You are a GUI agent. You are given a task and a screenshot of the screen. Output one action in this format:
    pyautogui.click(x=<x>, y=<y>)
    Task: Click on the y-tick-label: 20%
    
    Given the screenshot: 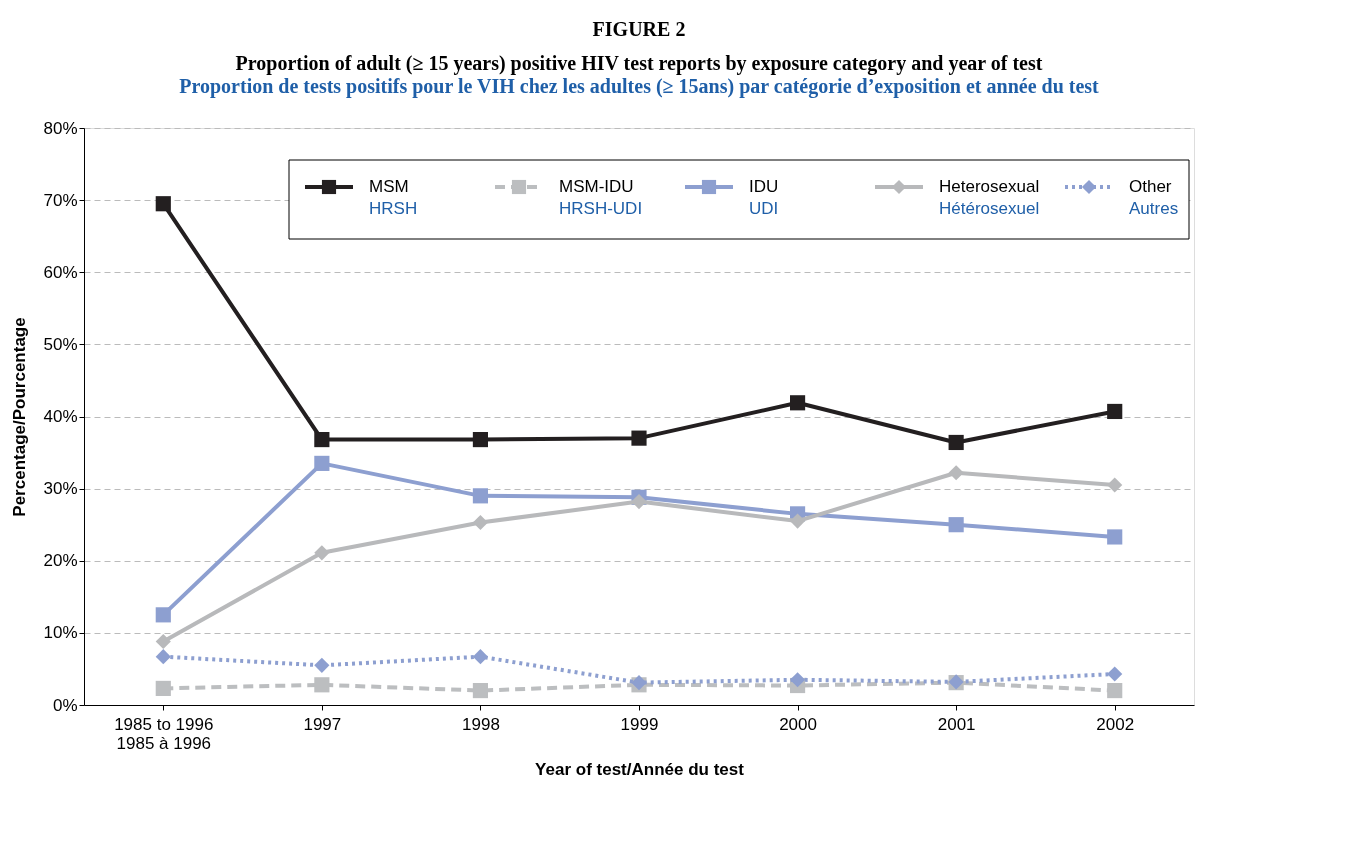 What is the action you would take?
    pyautogui.click(x=60, y=561)
    